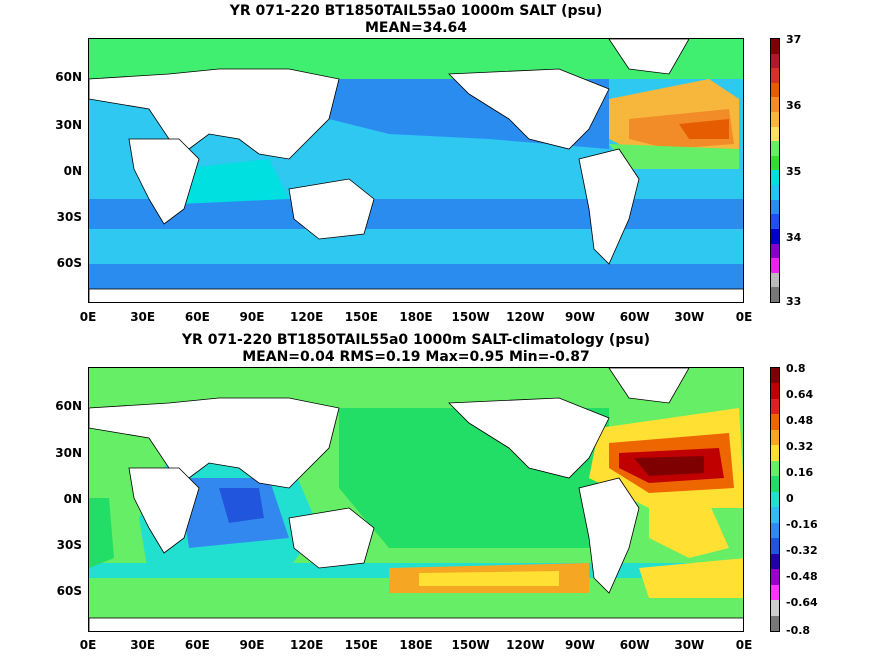 The image size is (875, 656). I want to click on top-lat-label: 30S, so click(69, 217).